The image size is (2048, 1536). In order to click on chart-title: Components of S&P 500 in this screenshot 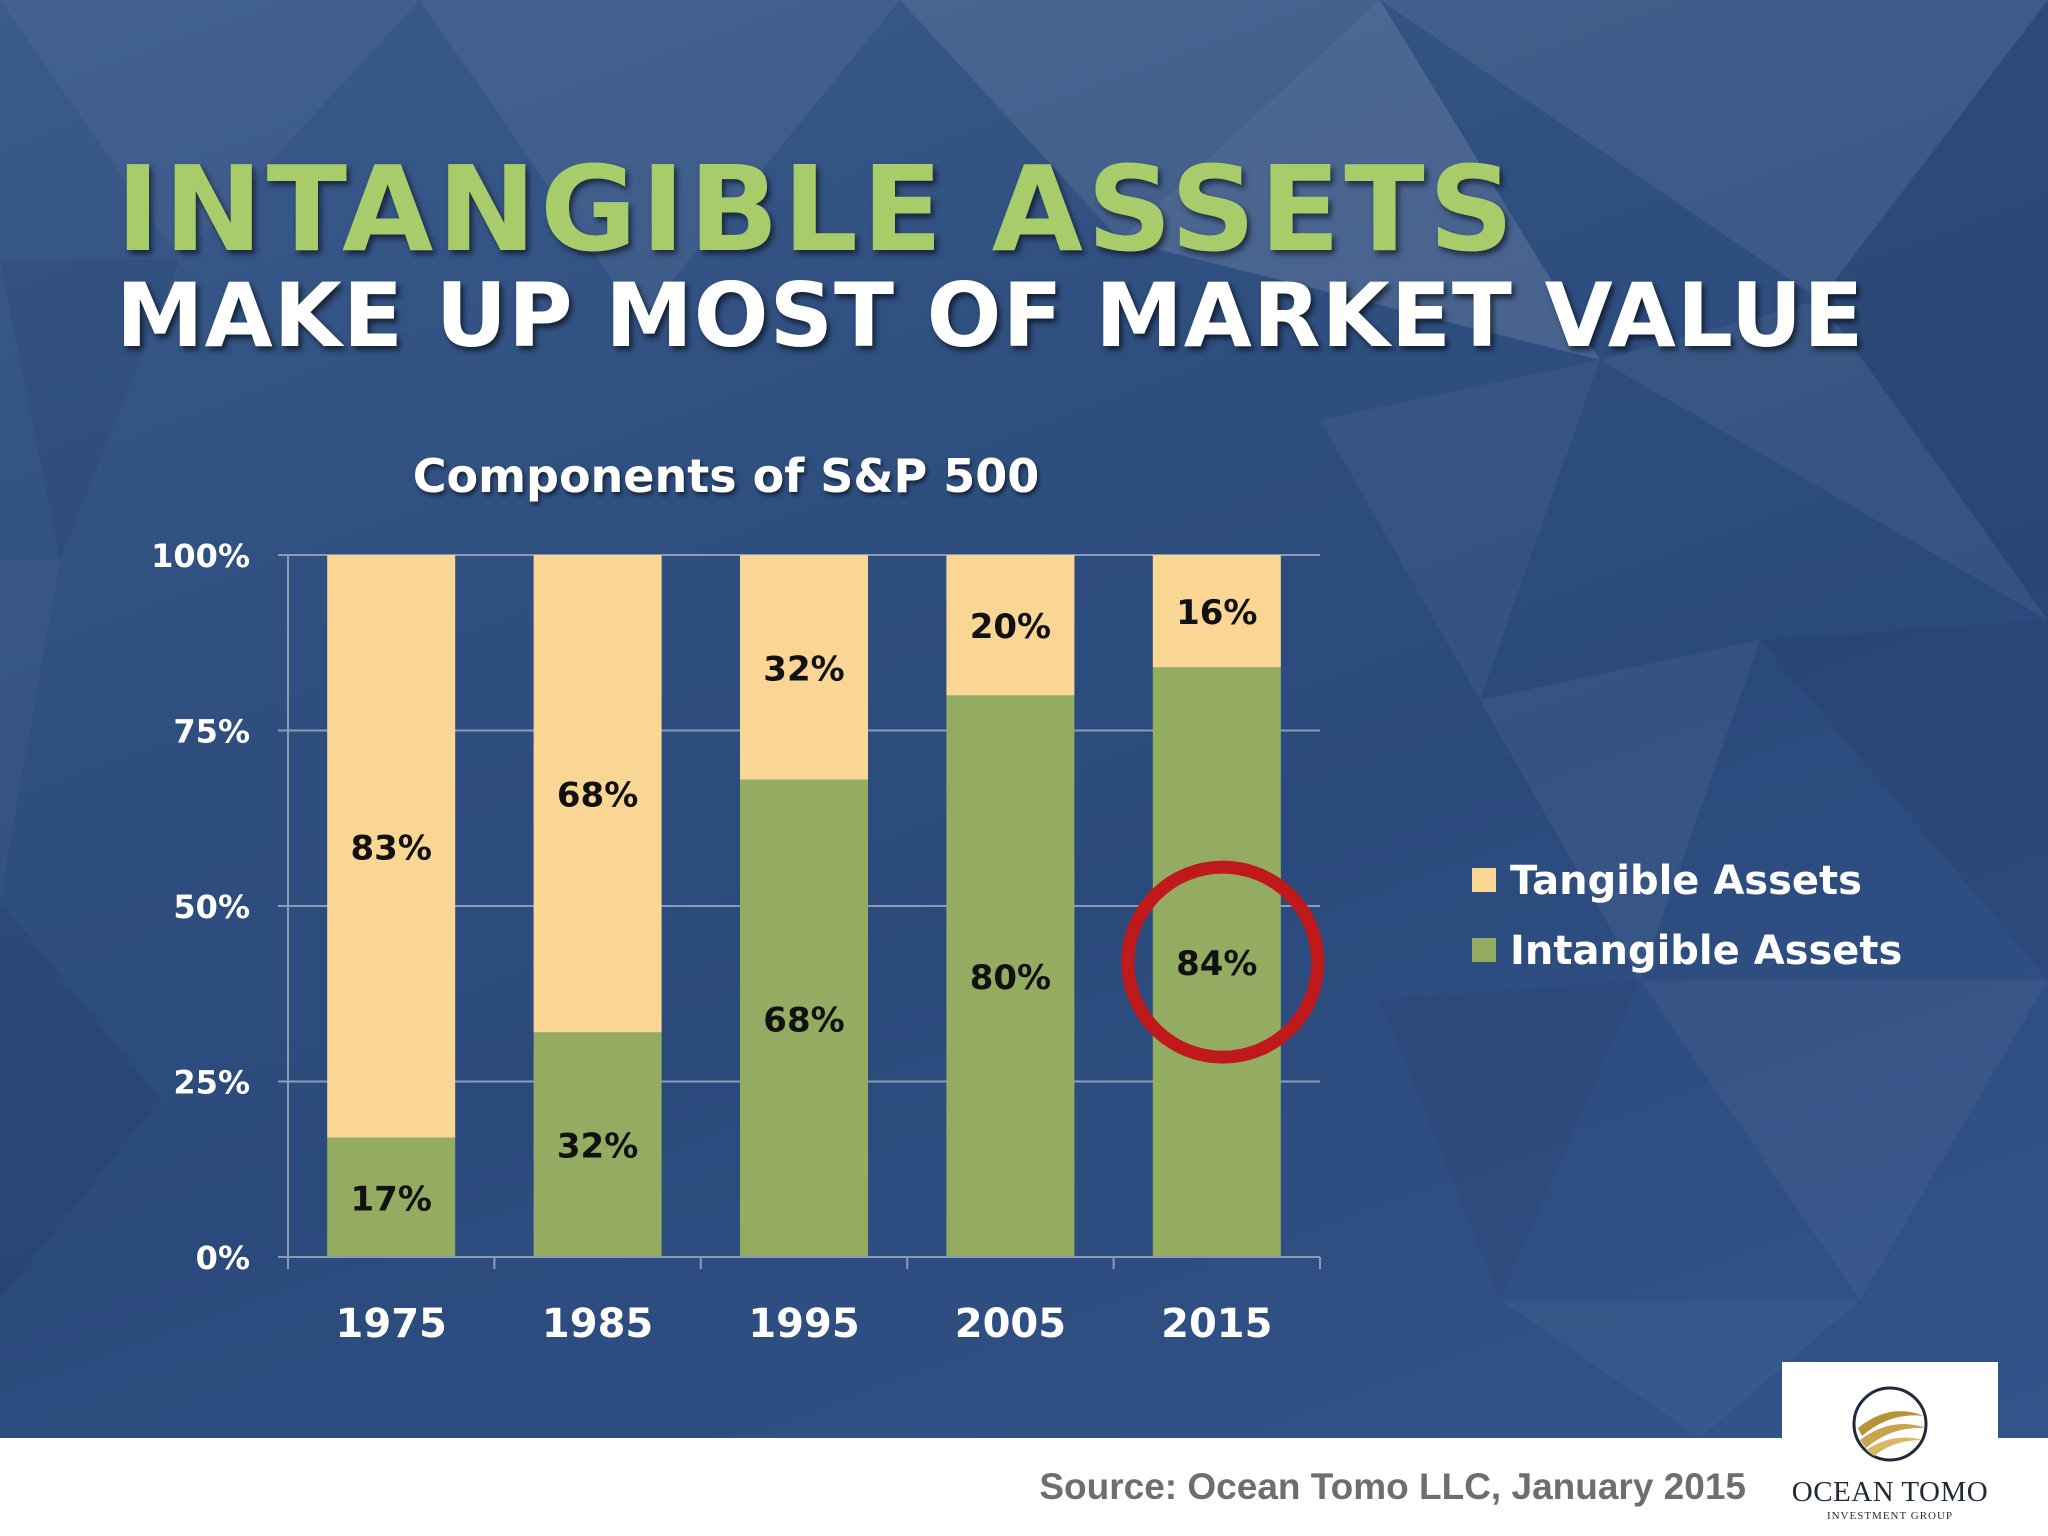, I will do `click(726, 476)`.